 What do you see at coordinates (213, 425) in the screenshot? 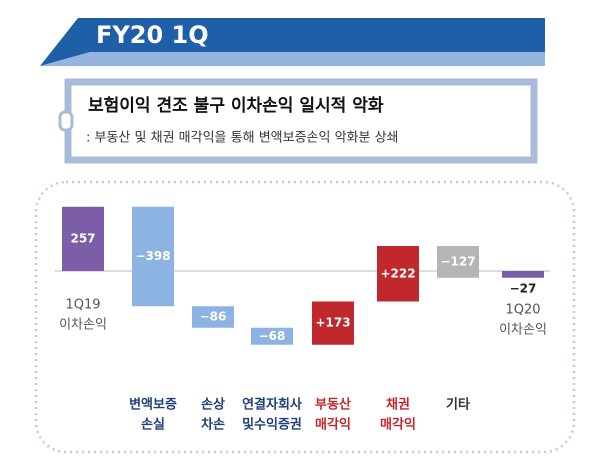
I see `category-label: 차손` at bounding box center [213, 425].